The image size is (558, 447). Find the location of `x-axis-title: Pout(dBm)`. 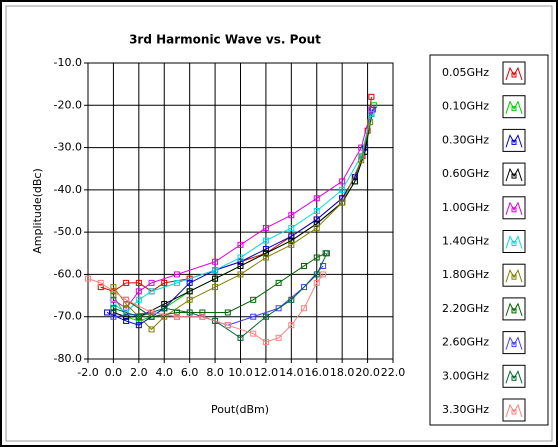

x-axis-title: Pout(dBm) is located at coordinates (240, 409).